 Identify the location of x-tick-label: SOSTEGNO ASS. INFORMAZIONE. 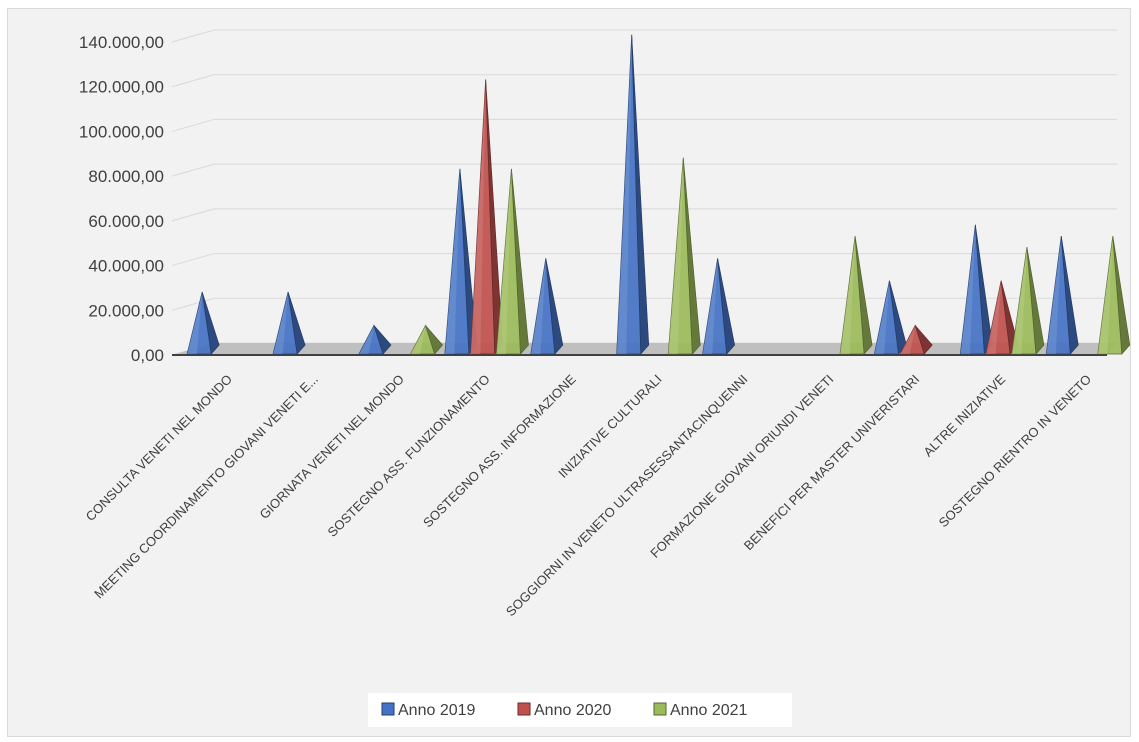
(499, 450).